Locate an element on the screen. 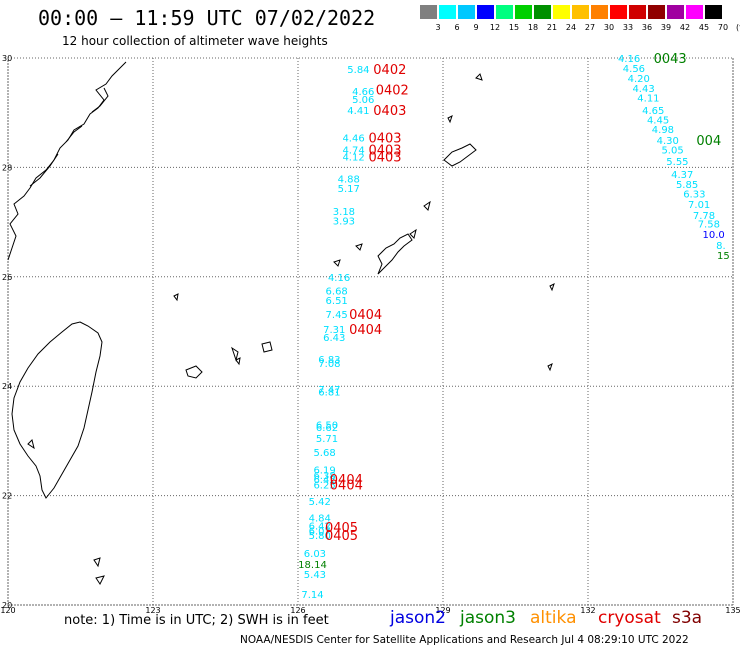 This screenshot has width=740, height=650. wave-height-label: 6.50 is located at coordinates (327, 425).